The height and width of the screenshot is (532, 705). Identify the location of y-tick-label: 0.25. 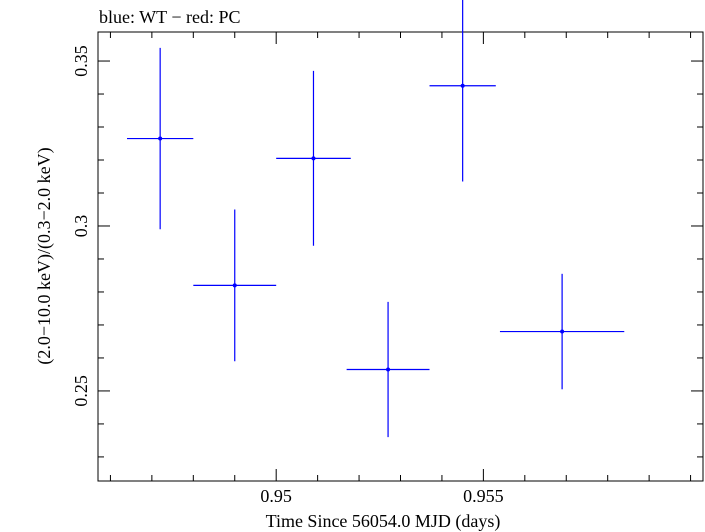
(81, 391).